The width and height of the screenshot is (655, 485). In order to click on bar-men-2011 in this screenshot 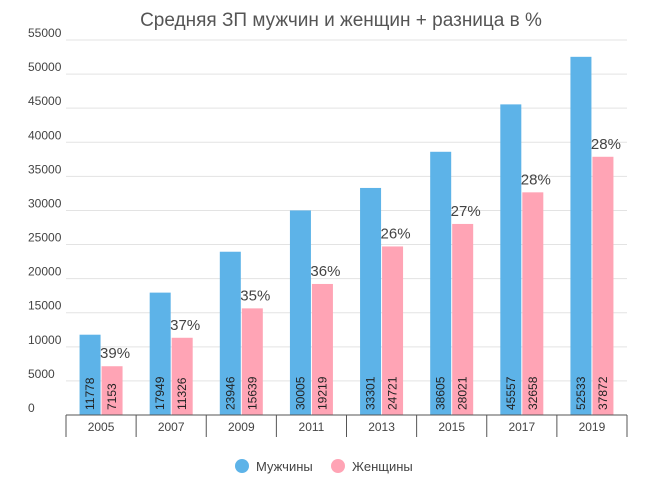, I will do `click(300, 312)`.